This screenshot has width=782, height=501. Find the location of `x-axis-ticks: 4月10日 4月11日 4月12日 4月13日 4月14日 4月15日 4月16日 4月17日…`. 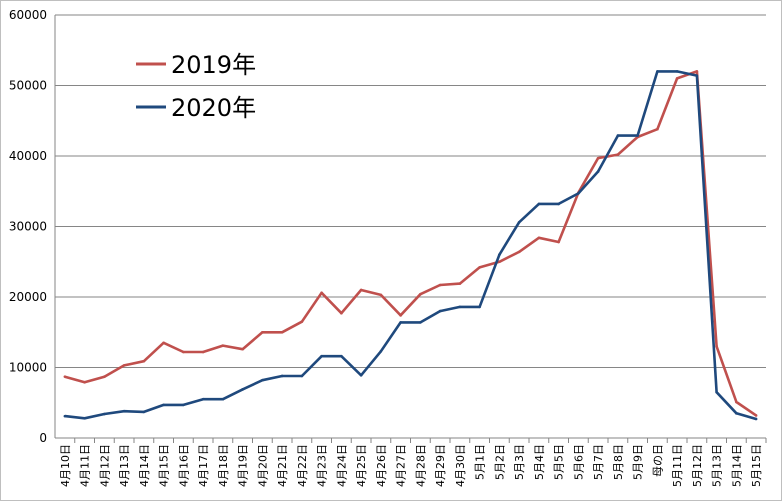

x-axis-ticks: 4月10日 4月11日 4月12日 4月13日 4月14日 4月15日 4月16日 4月17日… is located at coordinates (411, 465).